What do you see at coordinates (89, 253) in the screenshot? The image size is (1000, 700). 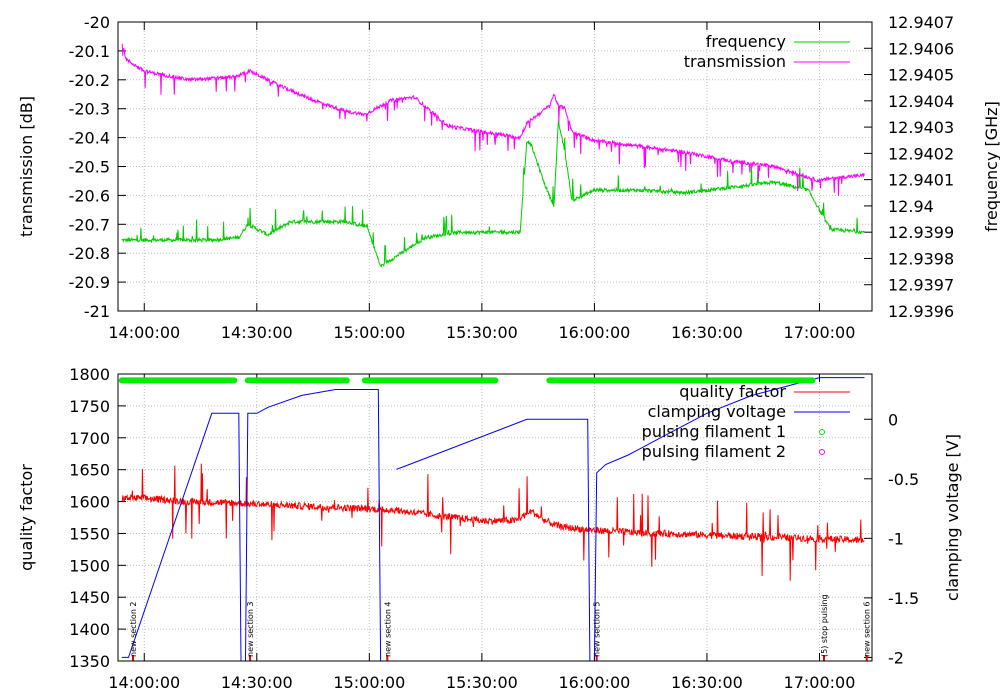 I see `y-tick-label: -20.8` at bounding box center [89, 253].